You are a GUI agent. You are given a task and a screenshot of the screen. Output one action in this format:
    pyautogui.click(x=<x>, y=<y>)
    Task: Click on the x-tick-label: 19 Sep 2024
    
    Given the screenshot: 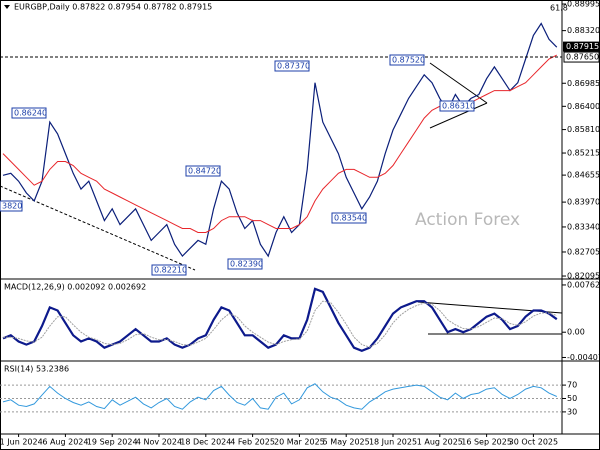 What is the action you would take?
    pyautogui.click(x=112, y=442)
    